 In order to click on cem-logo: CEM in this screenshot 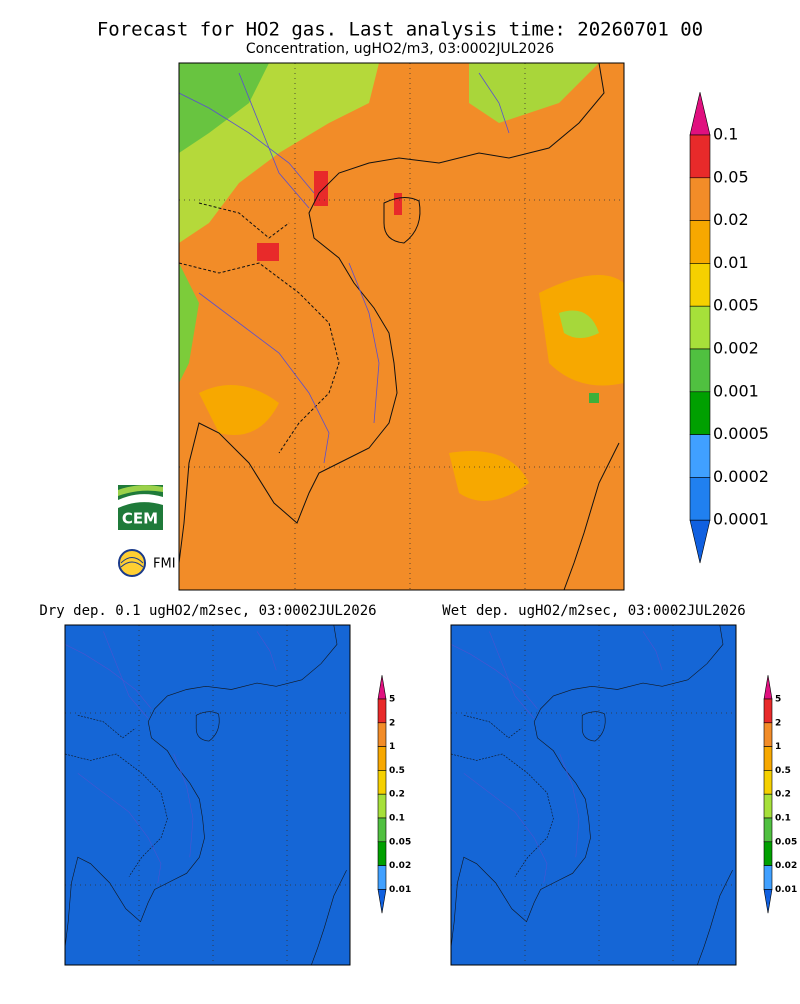, I will do `click(140, 507)`.